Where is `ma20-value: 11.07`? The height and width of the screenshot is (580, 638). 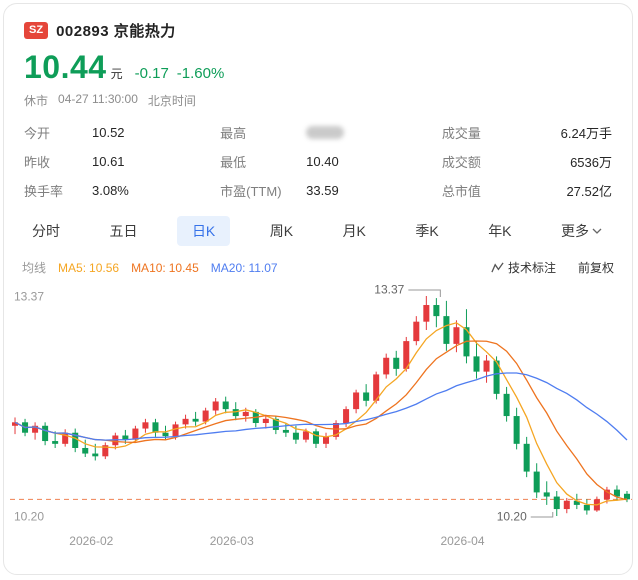 ma20-value: 11.07 is located at coordinates (263, 267).